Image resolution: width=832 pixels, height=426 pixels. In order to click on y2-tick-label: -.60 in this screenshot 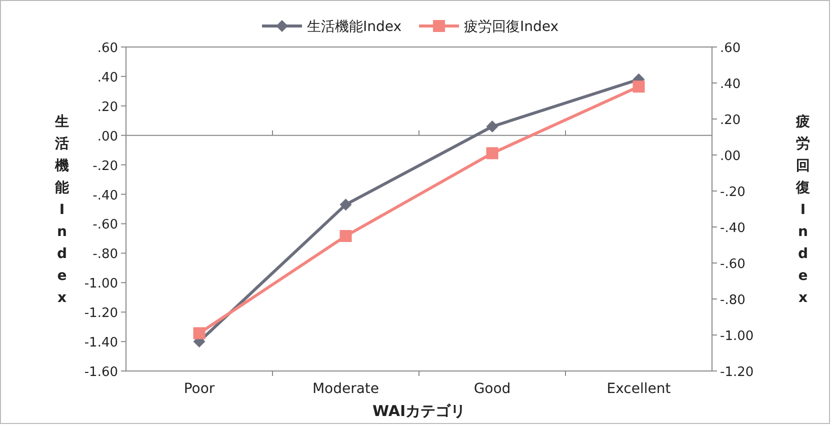, I will do `click(733, 264)`.